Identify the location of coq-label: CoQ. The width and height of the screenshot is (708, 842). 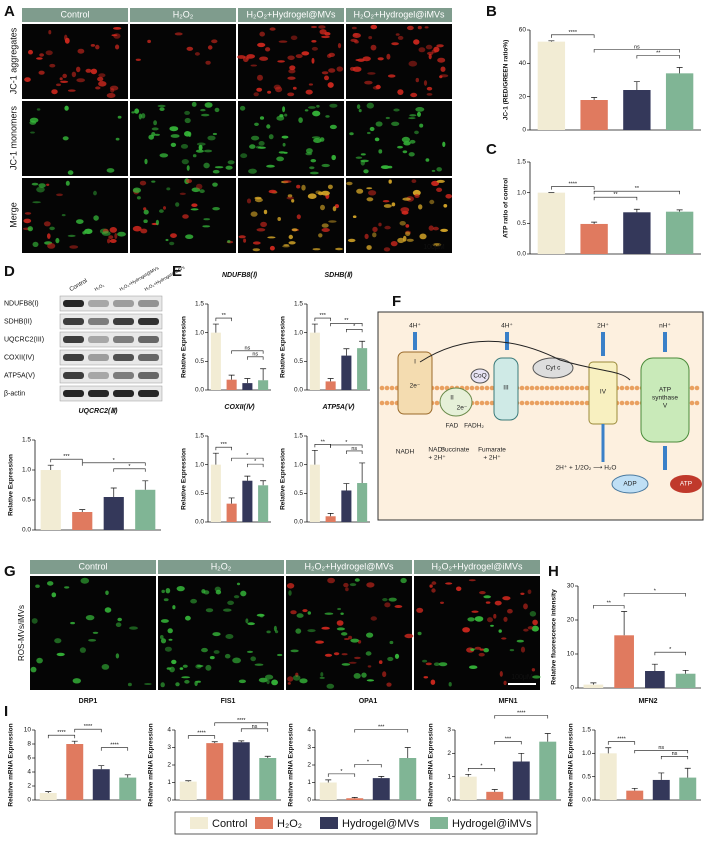
(479, 376).